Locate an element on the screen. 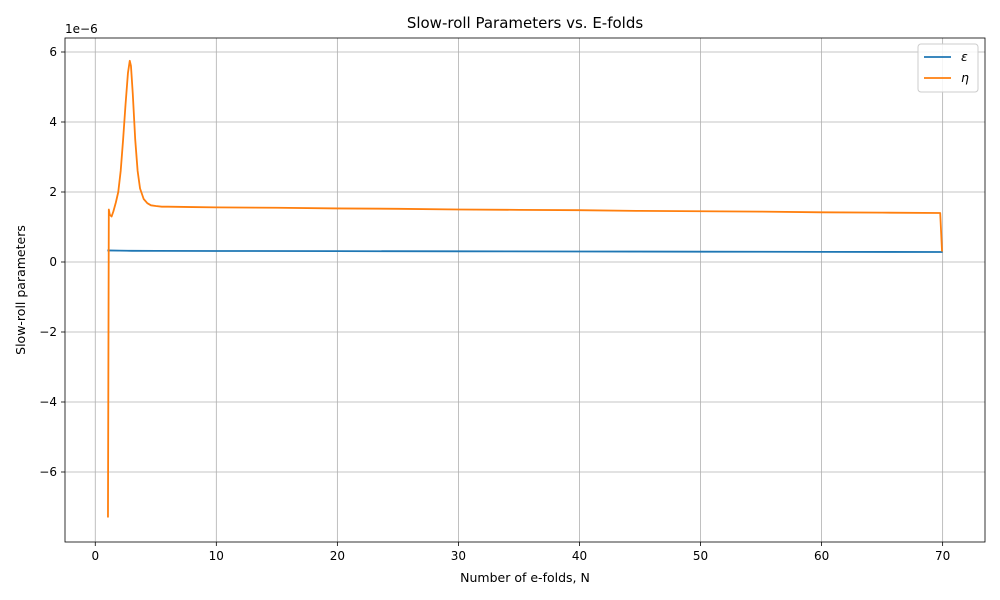 This screenshot has height=600, width=1000. legend: ε η is located at coordinates (948, 68).